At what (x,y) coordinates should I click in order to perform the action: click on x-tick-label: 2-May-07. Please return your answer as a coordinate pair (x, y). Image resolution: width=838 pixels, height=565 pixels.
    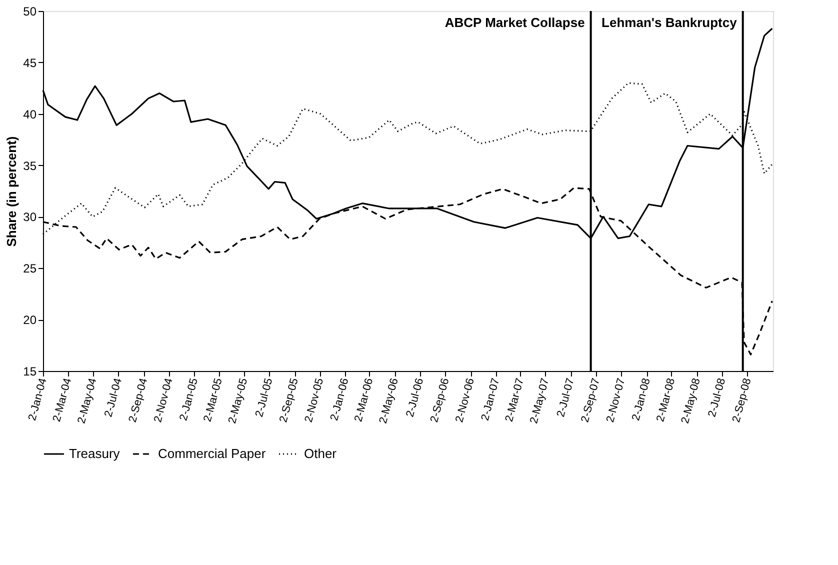
    Looking at the image, I should click on (540, 400).